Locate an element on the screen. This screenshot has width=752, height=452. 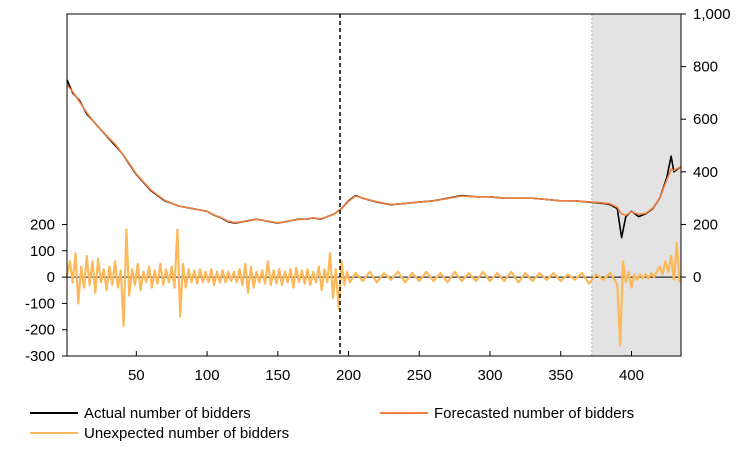
y-left-tick-label: 100 is located at coordinates (42, 251).